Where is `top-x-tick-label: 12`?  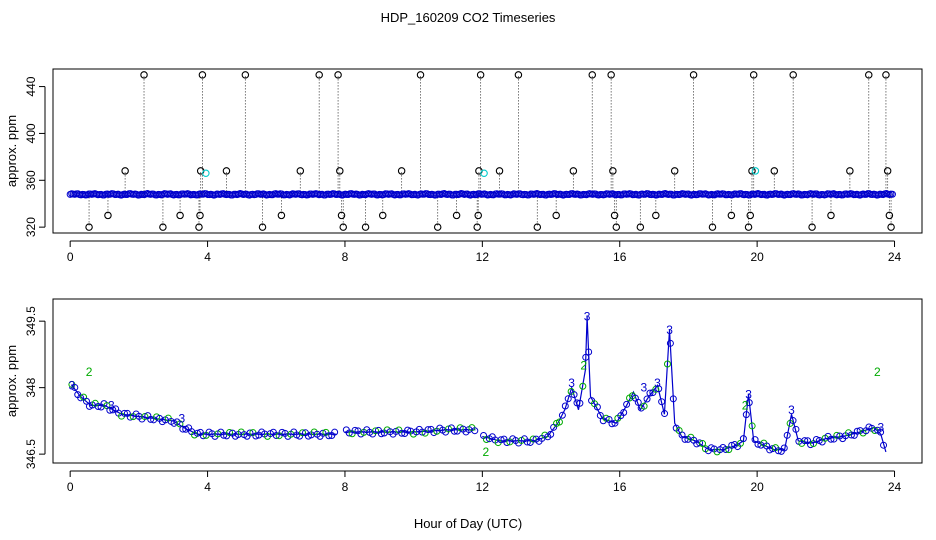 top-x-tick-label: 12 is located at coordinates (483, 257).